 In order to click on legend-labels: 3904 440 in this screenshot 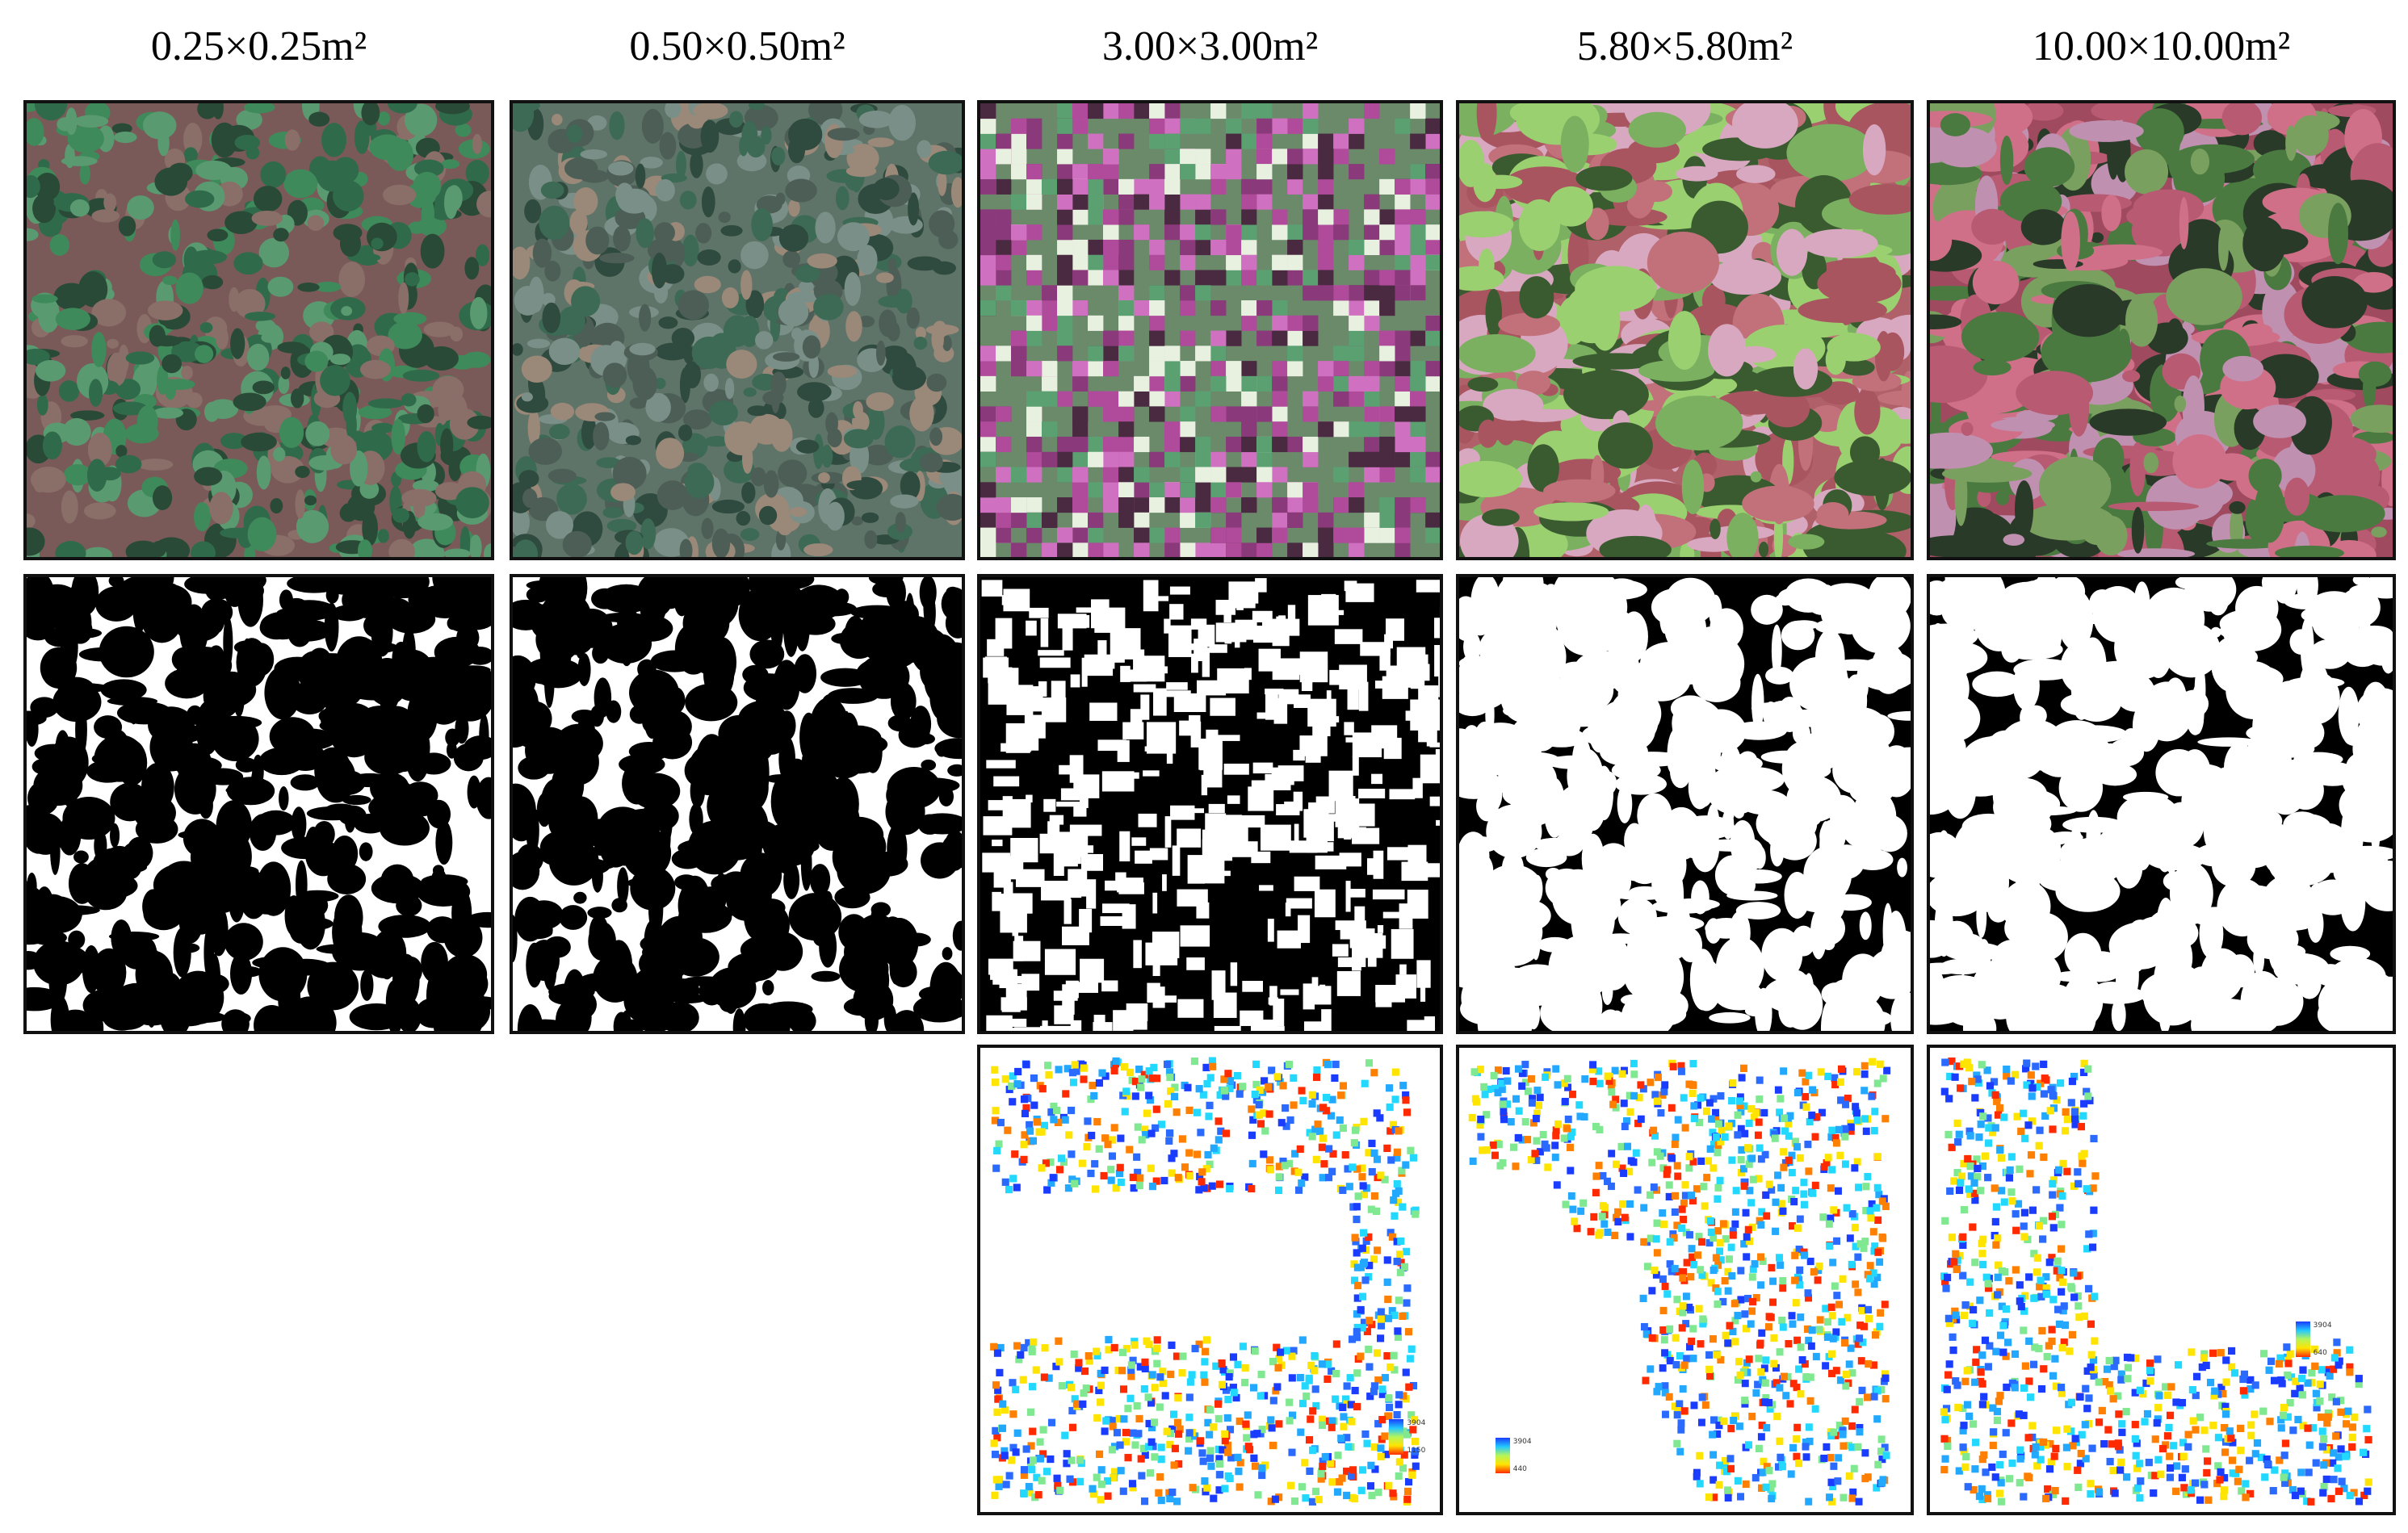, I will do `click(1522, 1456)`.